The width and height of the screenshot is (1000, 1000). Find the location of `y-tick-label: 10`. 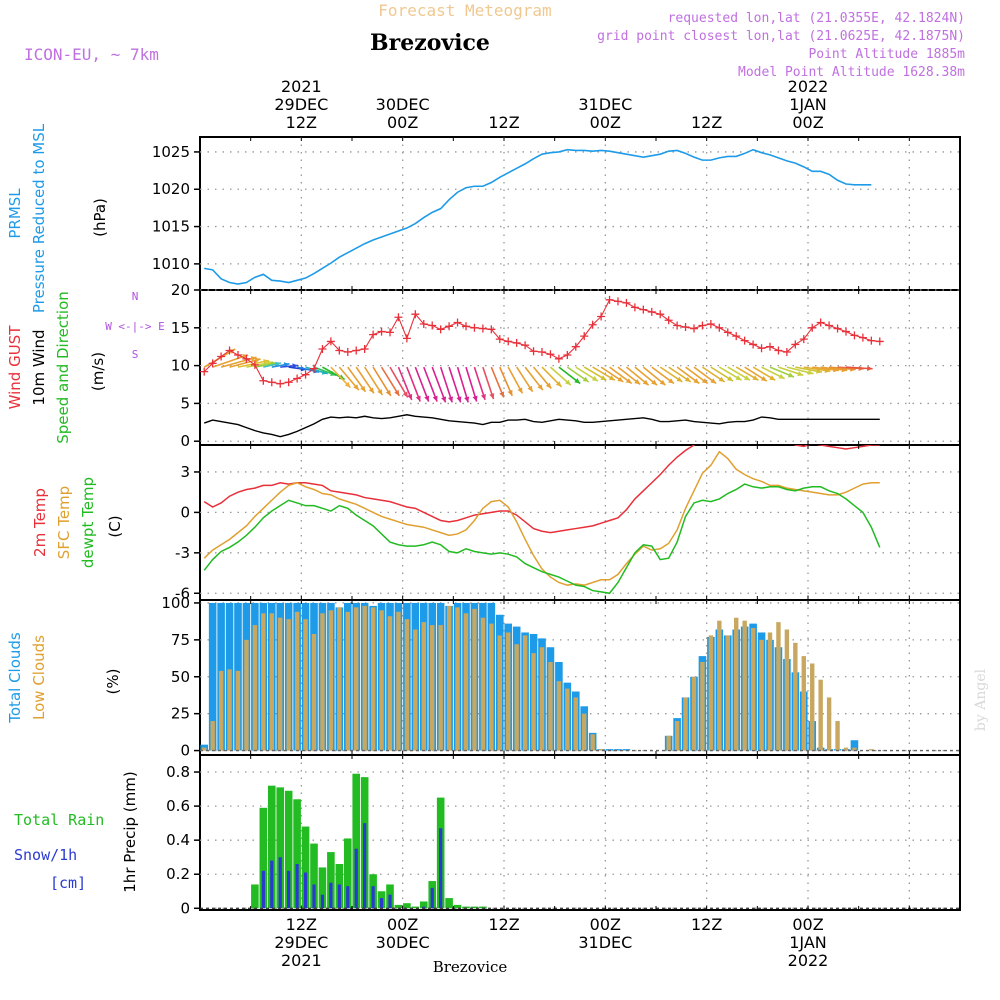

y-tick-label: 10 is located at coordinates (180, 366).